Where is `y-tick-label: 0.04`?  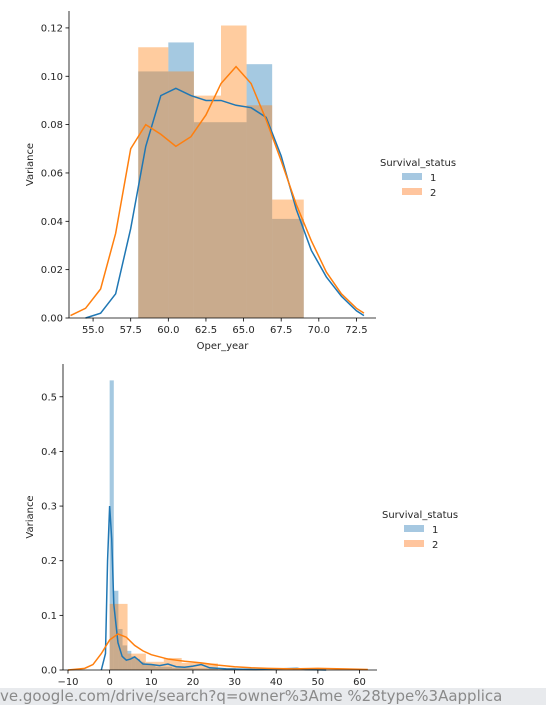
y-tick-label: 0.04 is located at coordinates (52, 222).